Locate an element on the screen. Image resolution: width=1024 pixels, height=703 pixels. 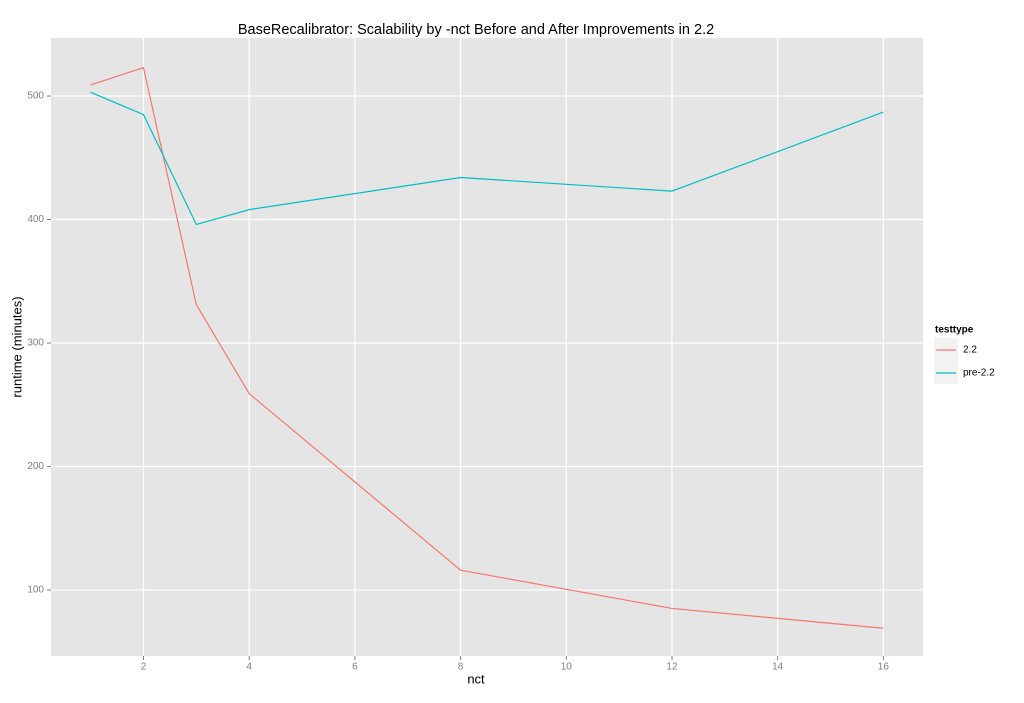
x-tick-label: 2 is located at coordinates (144, 667).